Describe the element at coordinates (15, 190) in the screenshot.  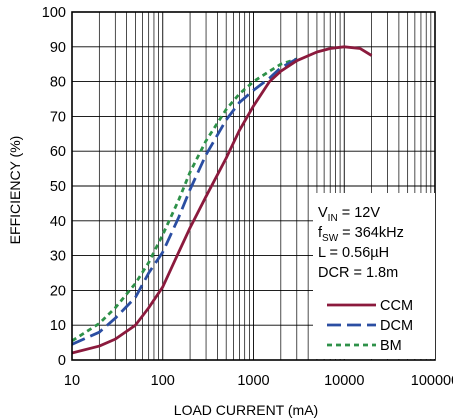
I see `y-axis-label: EFFICIENCY (%)` at that location.